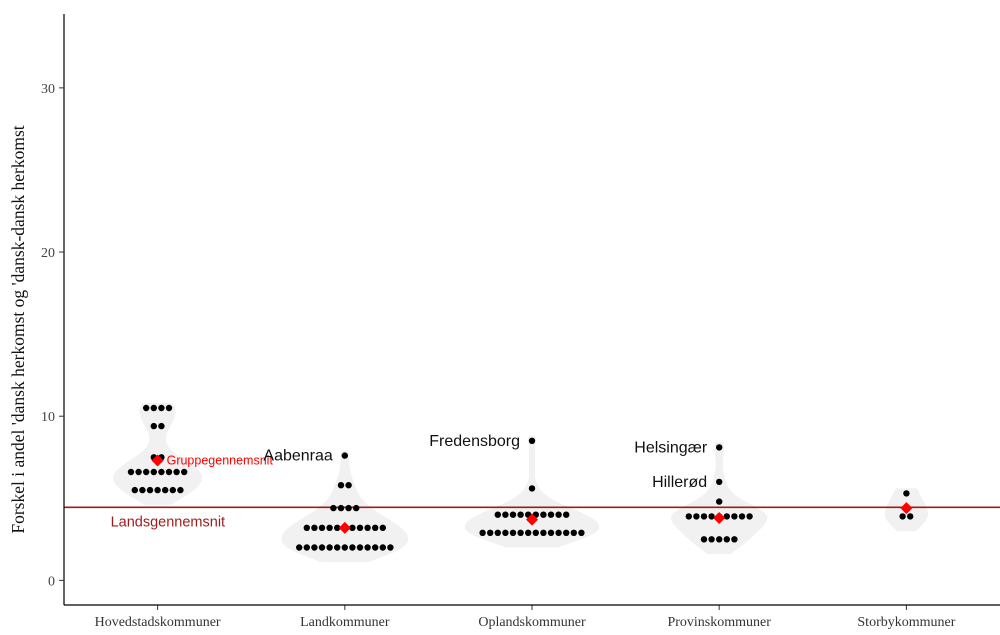  Describe the element at coordinates (48, 253) in the screenshot. I see `y-tick-label: 20` at that location.